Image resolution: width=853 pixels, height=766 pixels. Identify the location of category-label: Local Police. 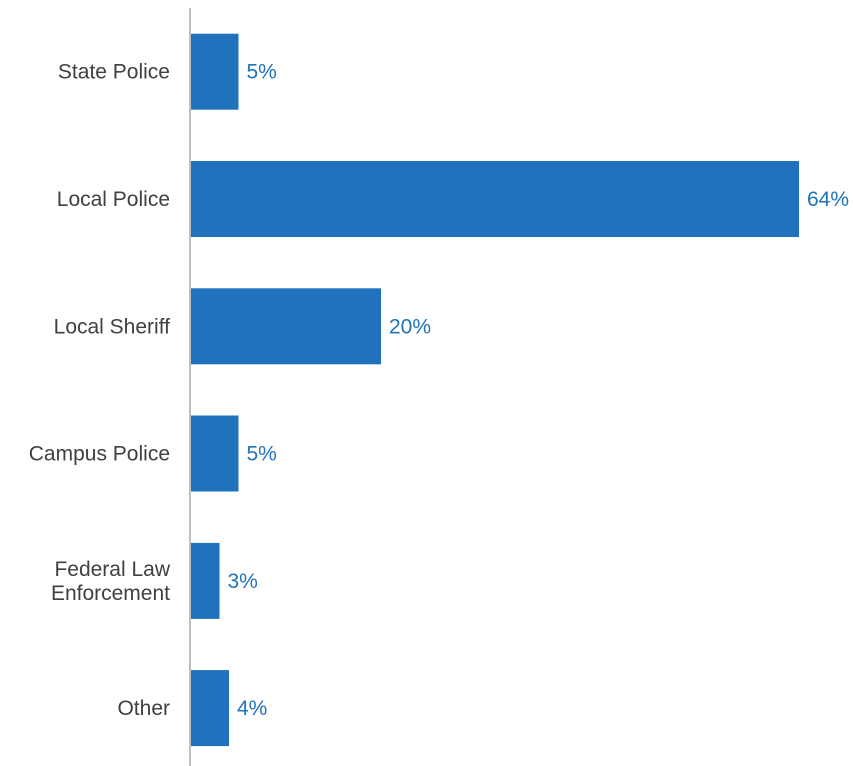
(113, 199).